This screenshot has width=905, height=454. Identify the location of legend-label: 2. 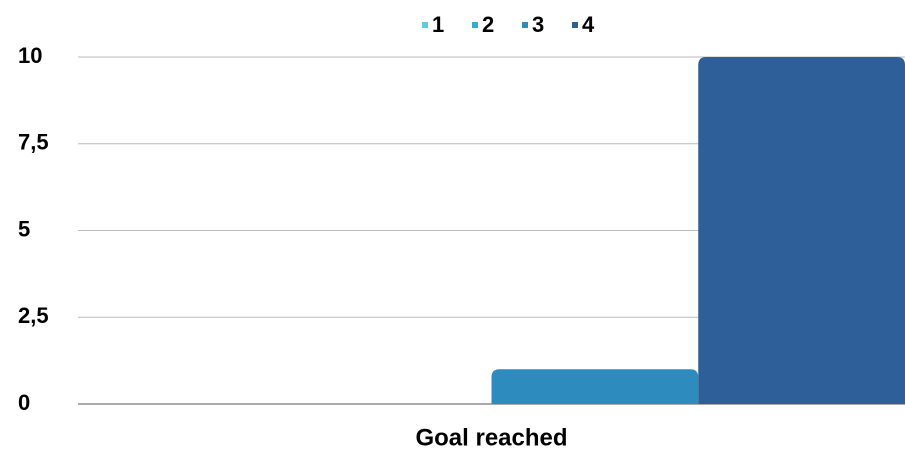
(488, 24).